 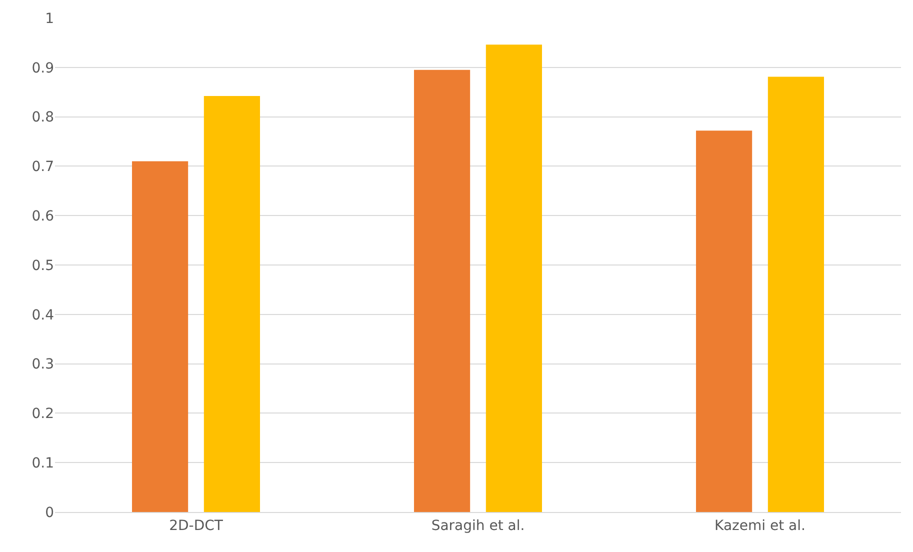 I want to click on y-tick-label: 0.7, so click(x=43, y=167).